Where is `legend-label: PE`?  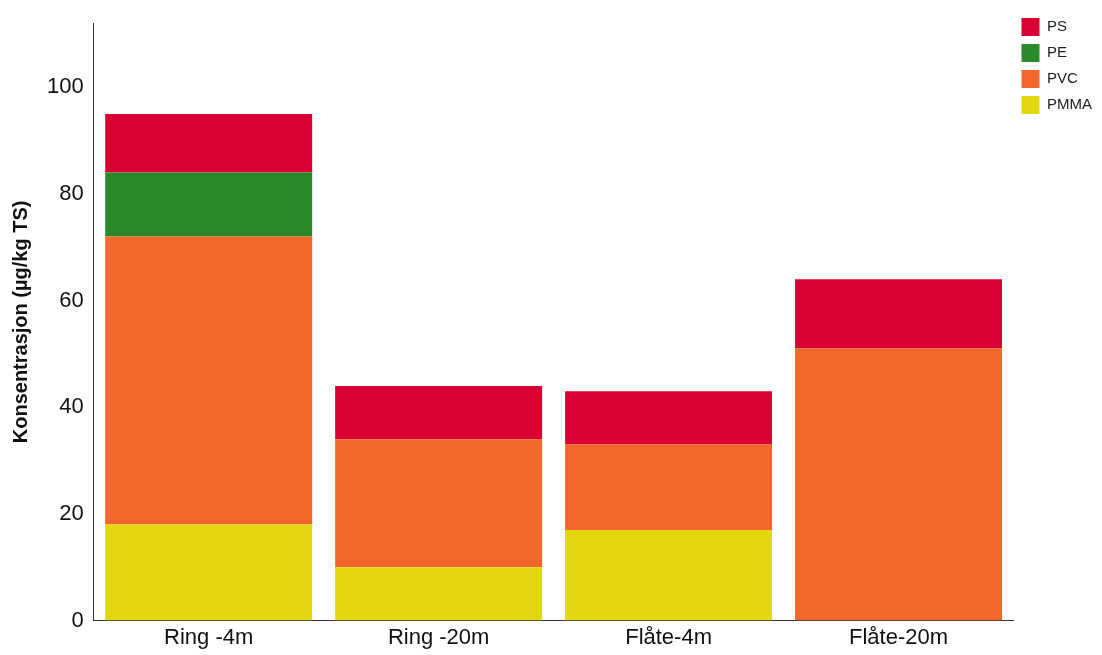 legend-label: PE is located at coordinates (1057, 52).